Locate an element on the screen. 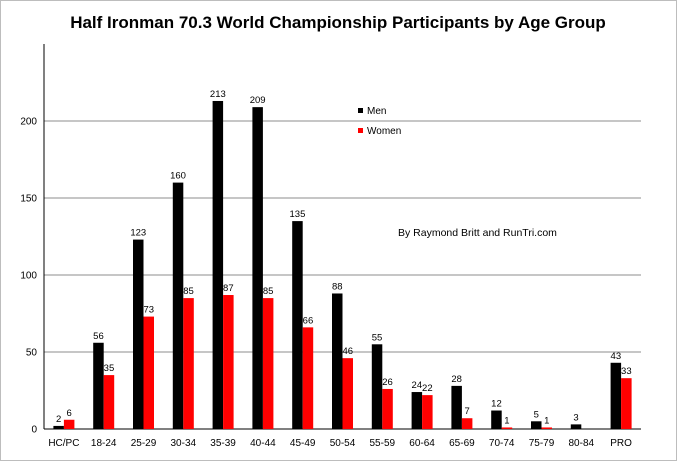 The width and height of the screenshot is (677, 461). x-tick-label: 25-29 is located at coordinates (144, 443).